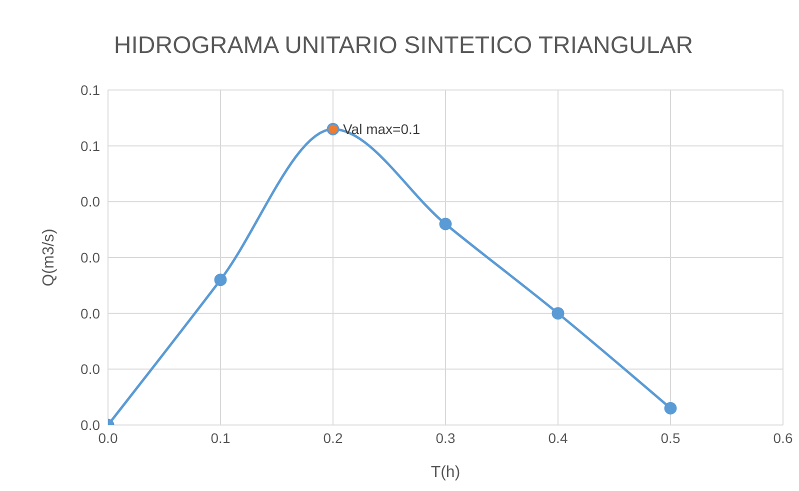  What do you see at coordinates (220, 438) in the screenshot?
I see `x-tick-label: 0.1` at bounding box center [220, 438].